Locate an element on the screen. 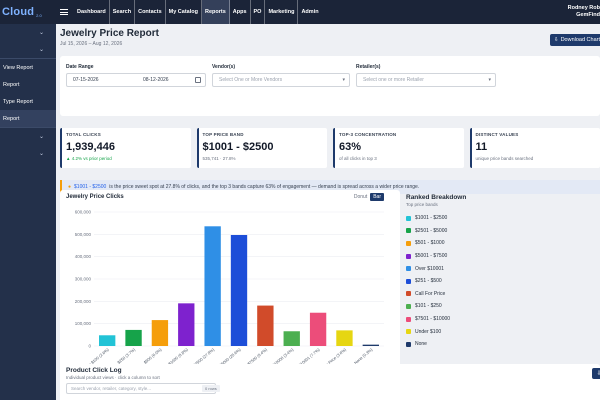 The width and height of the screenshot is (600, 400). ranked-item: $1001 - $2500 is located at coordinates (496, 218).